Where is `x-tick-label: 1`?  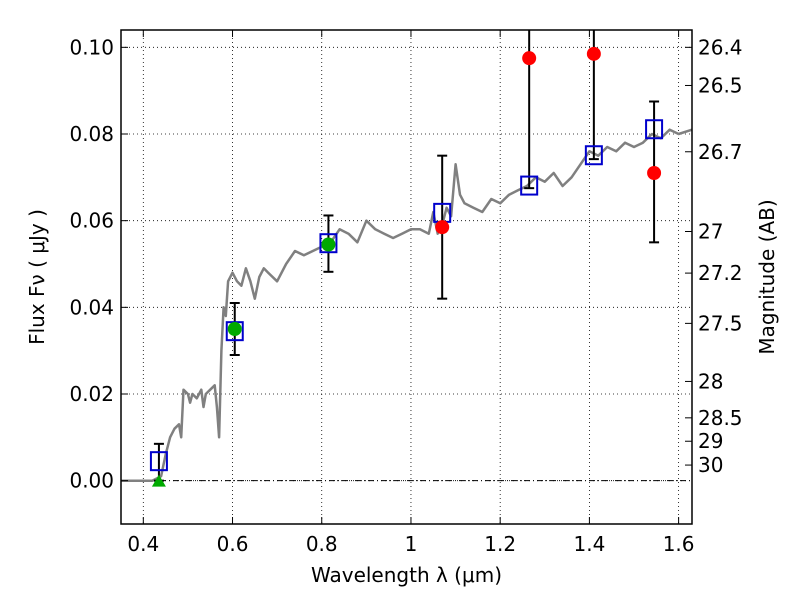 x-tick-label: 1 is located at coordinates (411, 544).